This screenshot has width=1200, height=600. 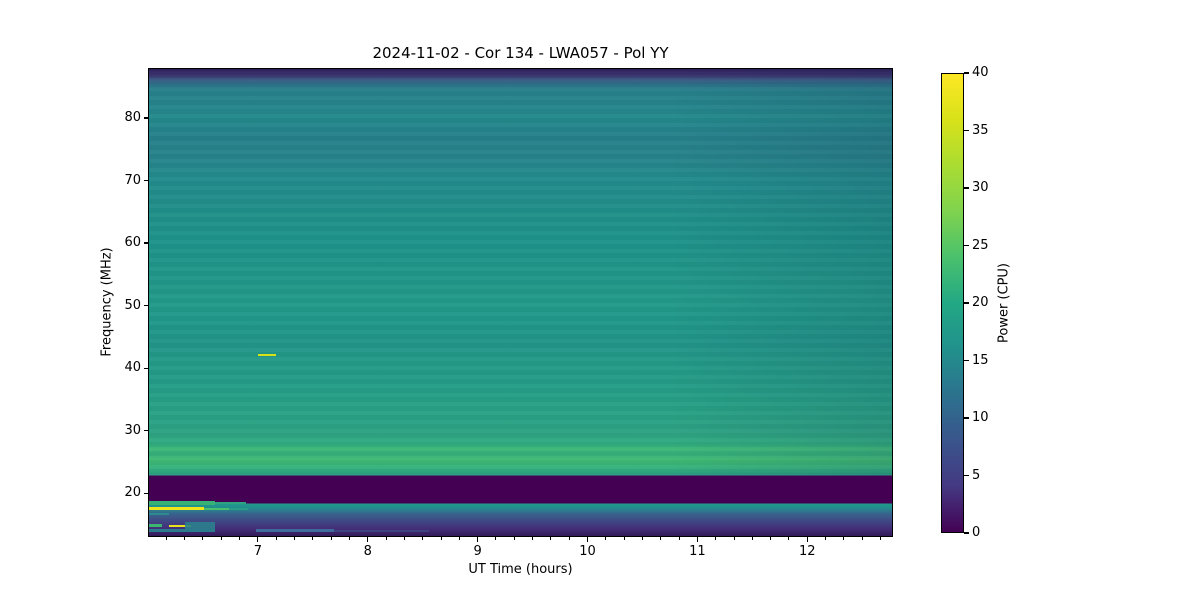 I want to click on colorbar-label: Power (CPU), so click(x=1004, y=303).